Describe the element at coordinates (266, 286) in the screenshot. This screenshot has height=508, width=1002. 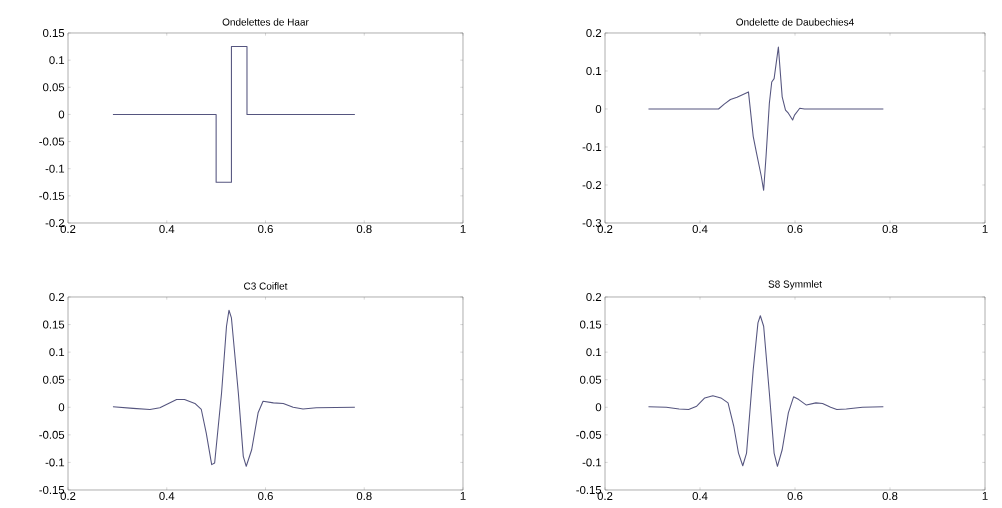
I see `chart-title: C3 Coiflet` at that location.